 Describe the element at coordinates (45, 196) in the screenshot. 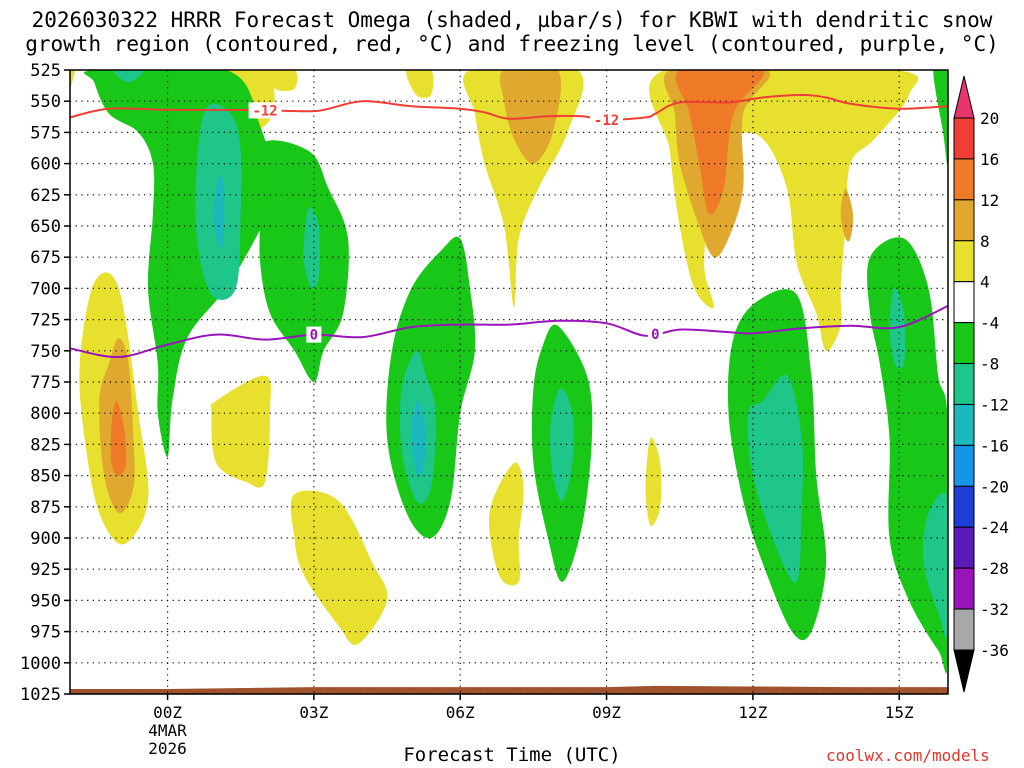

I see `y-tick-label-625: 625` at that location.